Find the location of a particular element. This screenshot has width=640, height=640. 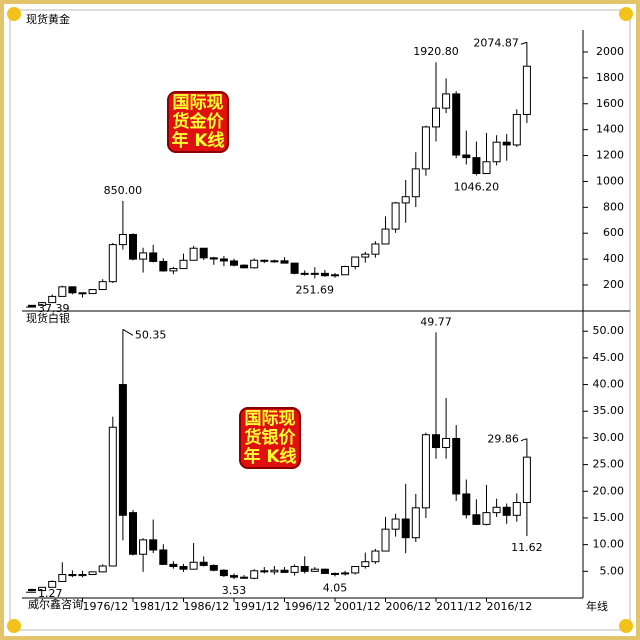

y-tick-label: 25.00 is located at coordinates (609, 464).